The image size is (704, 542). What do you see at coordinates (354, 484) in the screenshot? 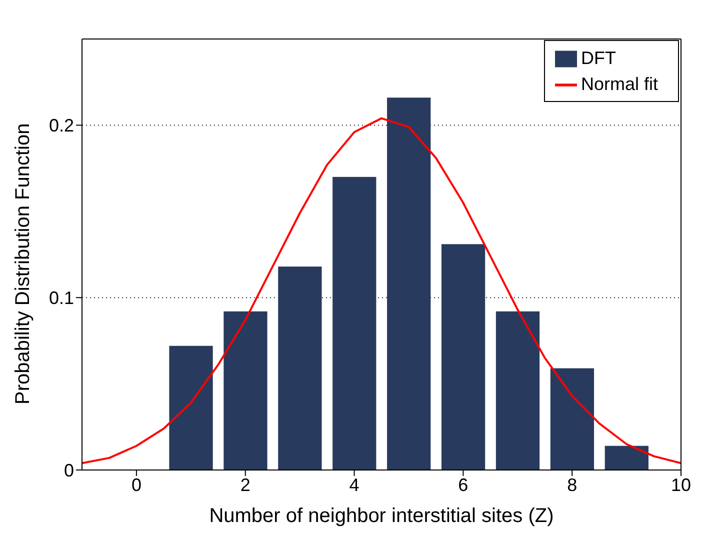
I see `x-tick-label: 4` at bounding box center [354, 484].